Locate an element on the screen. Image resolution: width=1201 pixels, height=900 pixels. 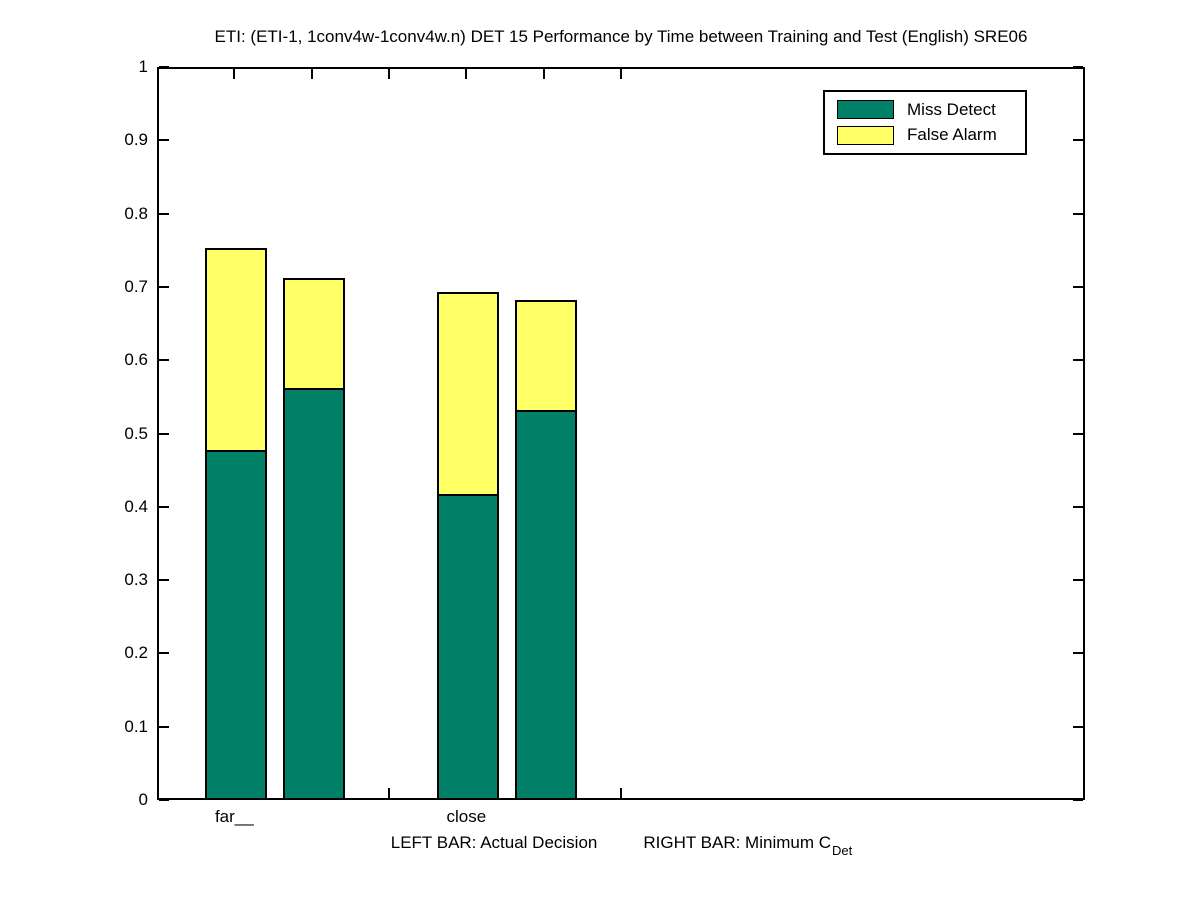
y-axis-tick-label: 0.1 is located at coordinates (136, 726).